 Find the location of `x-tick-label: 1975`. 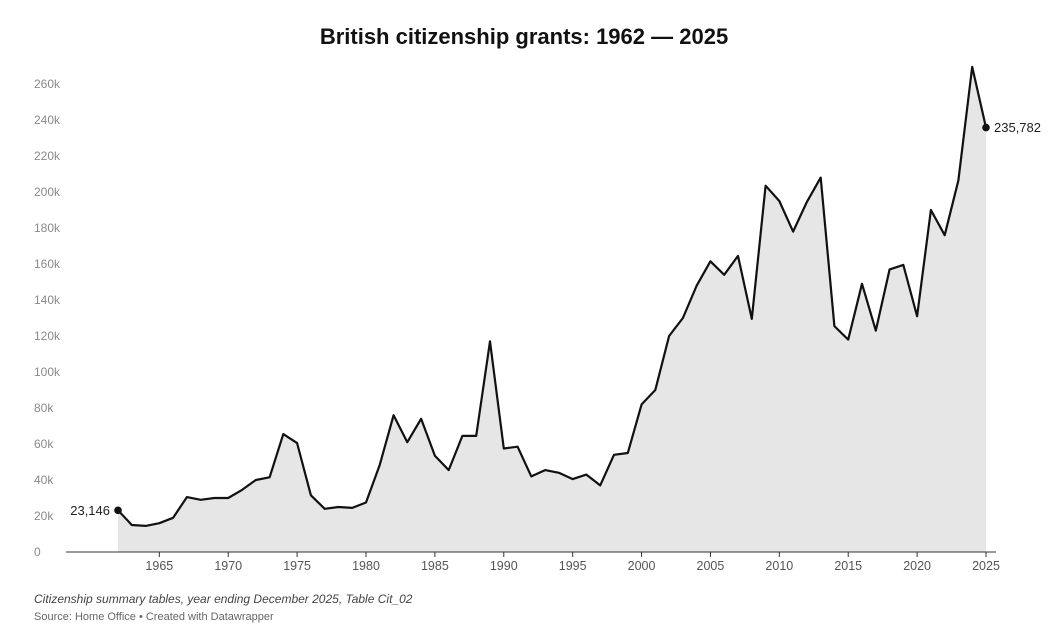

x-tick-label: 1975 is located at coordinates (297, 566).